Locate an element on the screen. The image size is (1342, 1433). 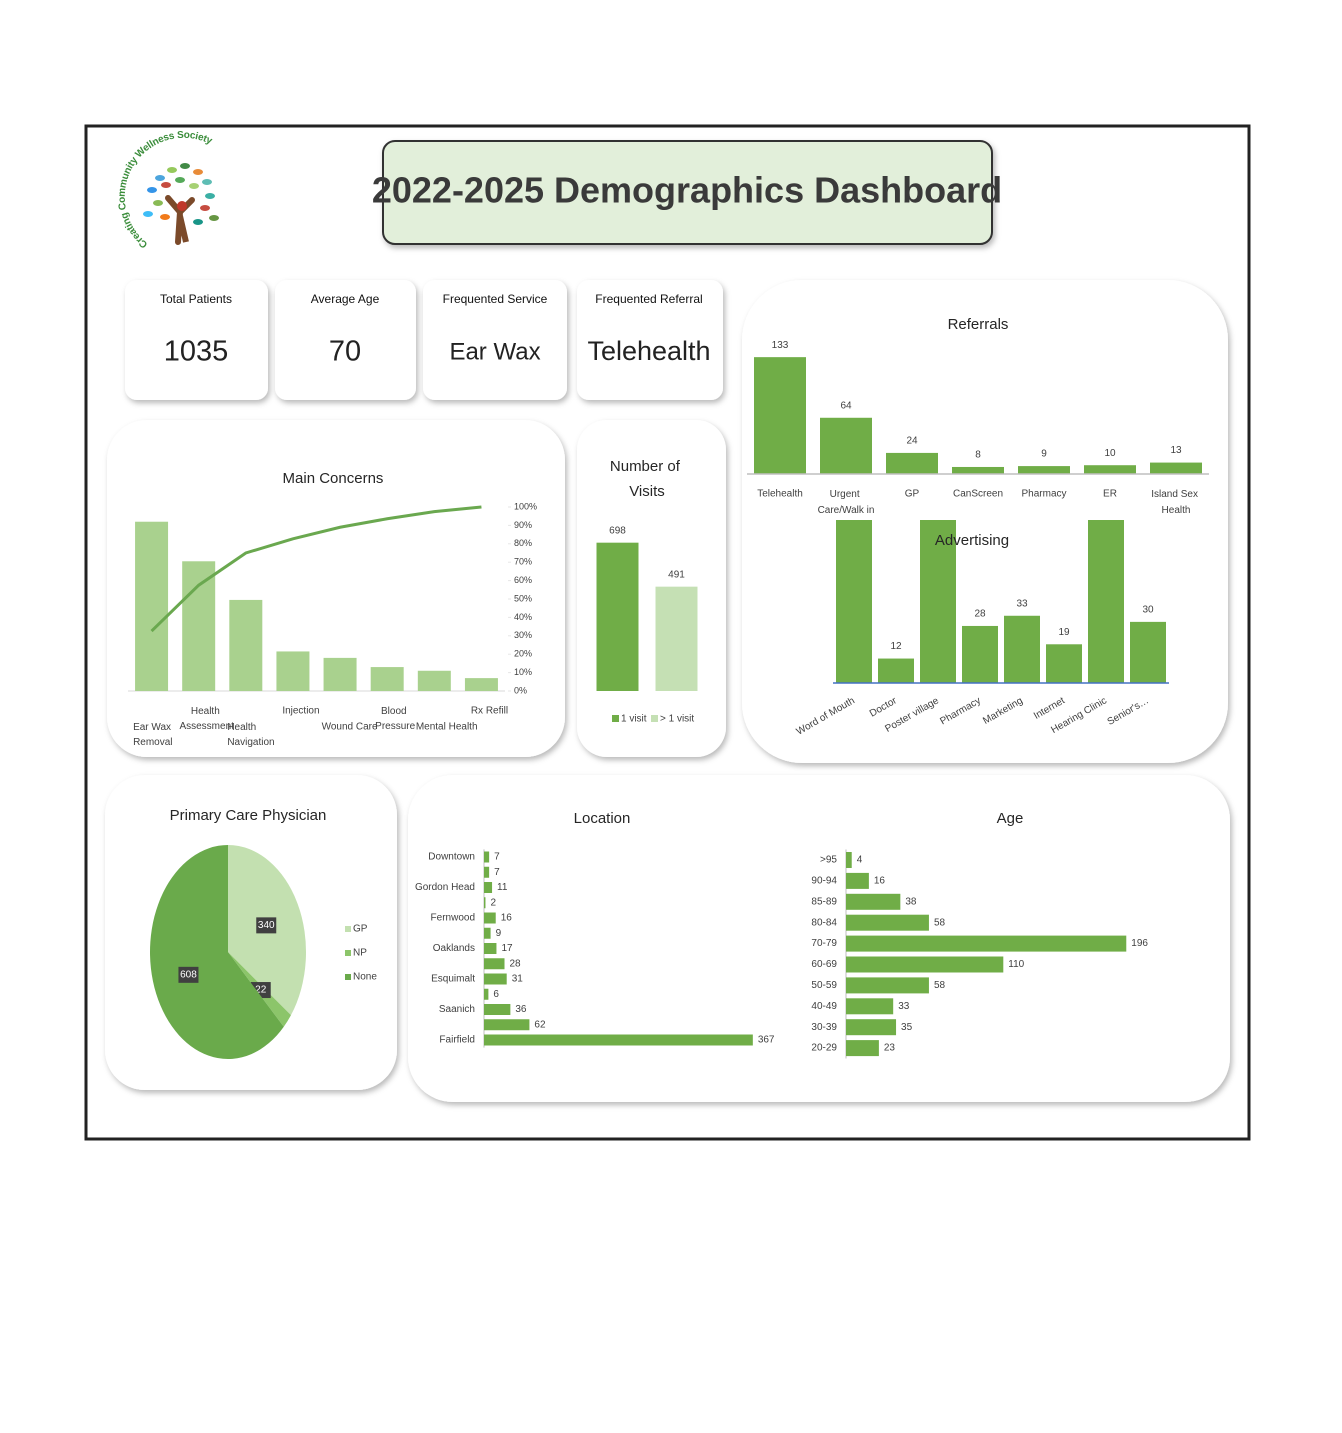
data-label: 196 is located at coordinates (1139, 943).